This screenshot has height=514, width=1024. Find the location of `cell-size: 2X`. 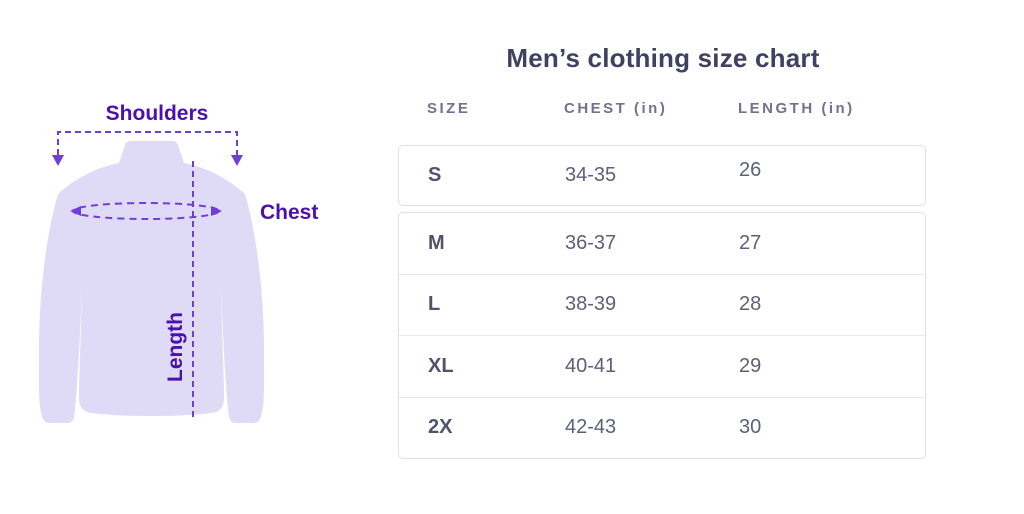

cell-size: 2X is located at coordinates (440, 427).